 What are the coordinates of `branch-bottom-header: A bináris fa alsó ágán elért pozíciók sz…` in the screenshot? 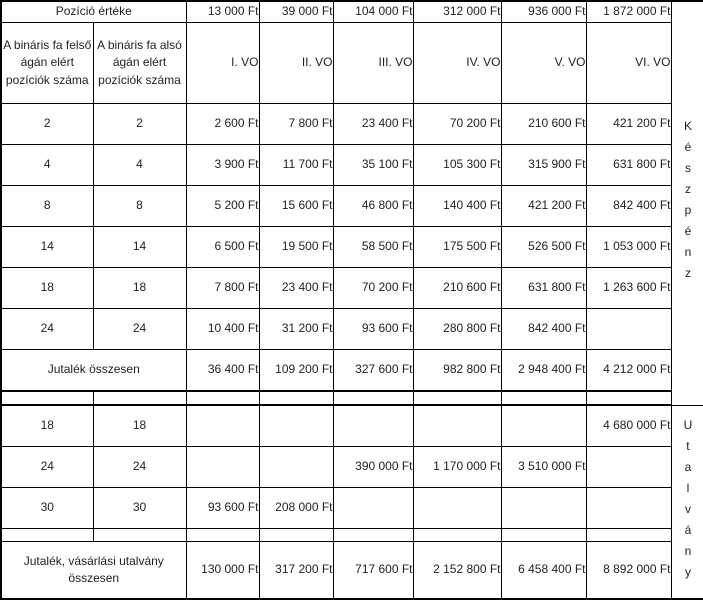 It's located at (139, 63).